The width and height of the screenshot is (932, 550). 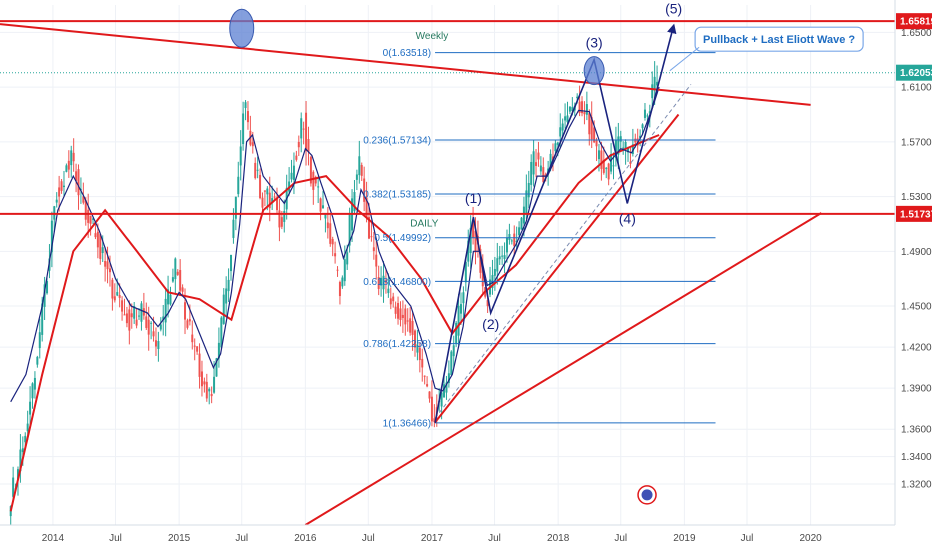 What do you see at coordinates (673, 9) in the screenshot?
I see `wave-label: (5)` at bounding box center [673, 9].